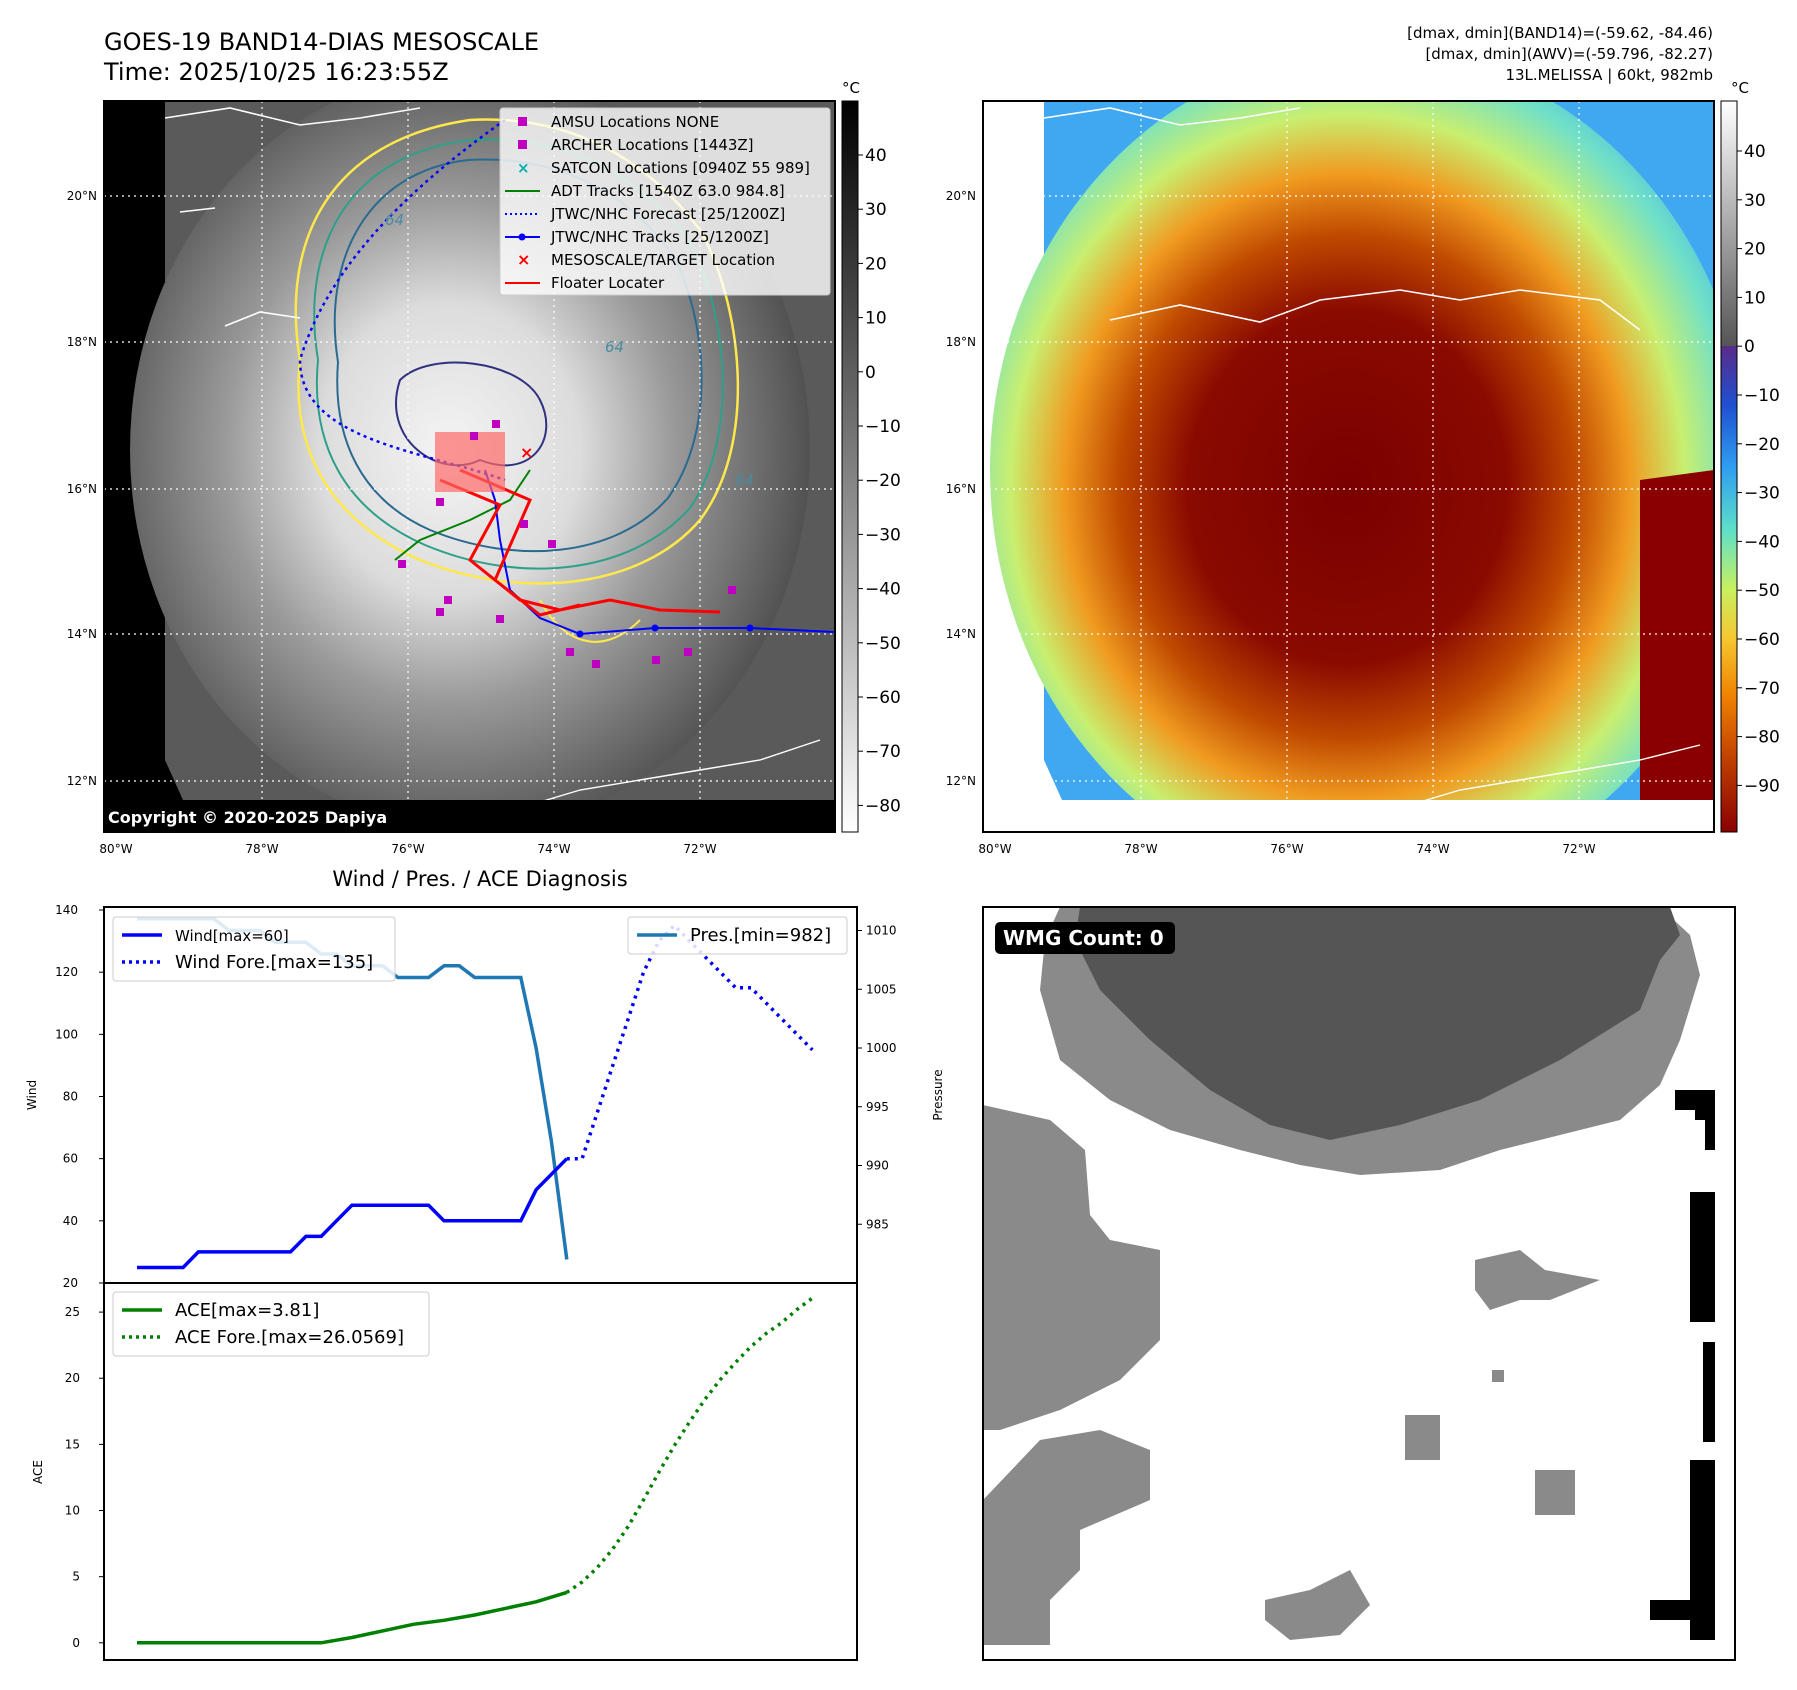 The image size is (1797, 1690). Describe the element at coordinates (689, 1445) in the screenshot. I see `ace-forecast-line` at that location.